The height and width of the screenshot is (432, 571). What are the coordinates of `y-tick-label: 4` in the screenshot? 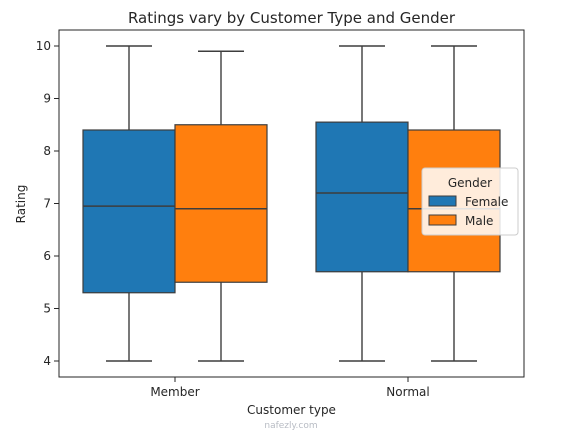 It's located at (47, 361).